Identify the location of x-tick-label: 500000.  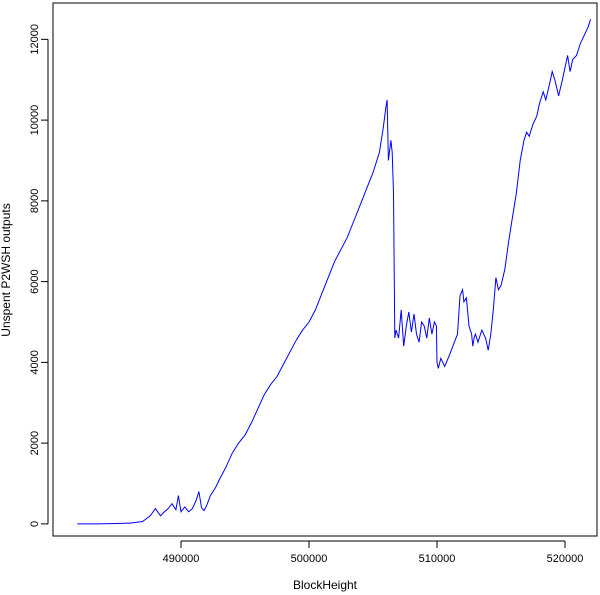
(309, 559).